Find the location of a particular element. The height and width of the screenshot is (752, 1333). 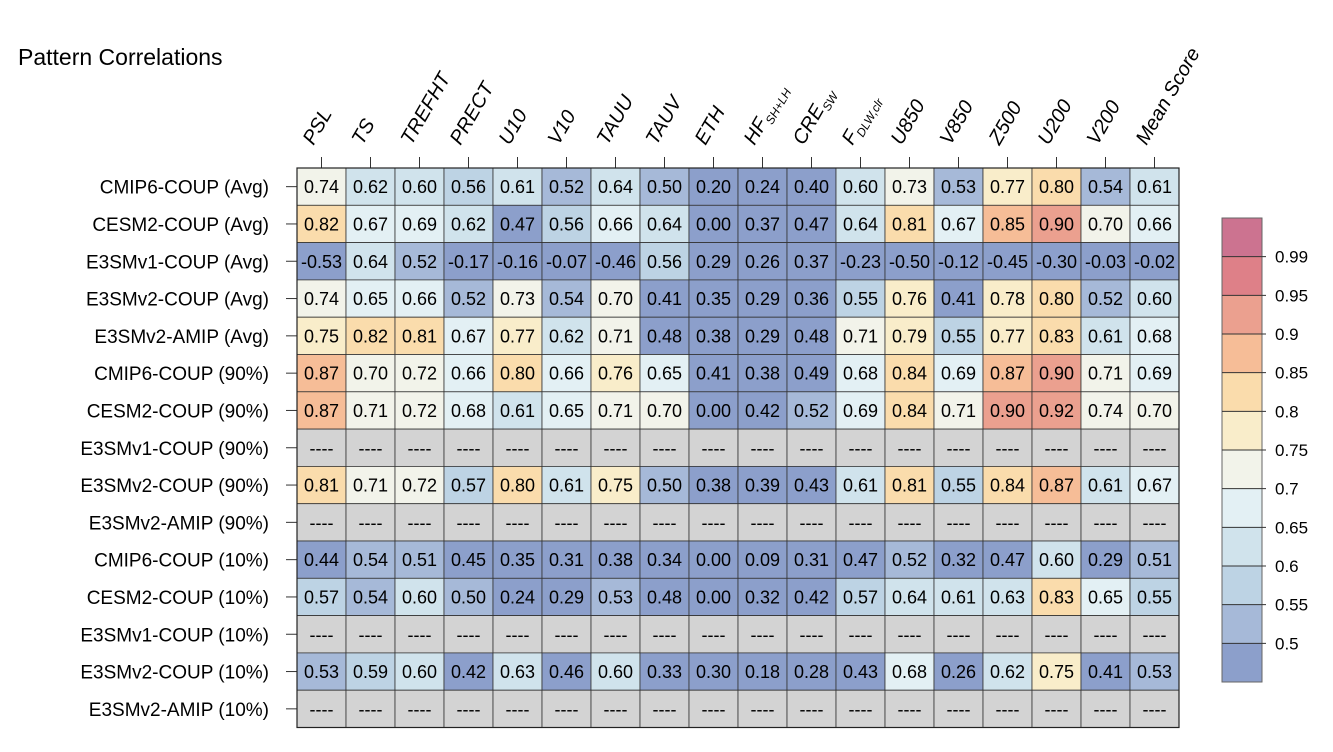

cell-value: 0.26 is located at coordinates (958, 672).